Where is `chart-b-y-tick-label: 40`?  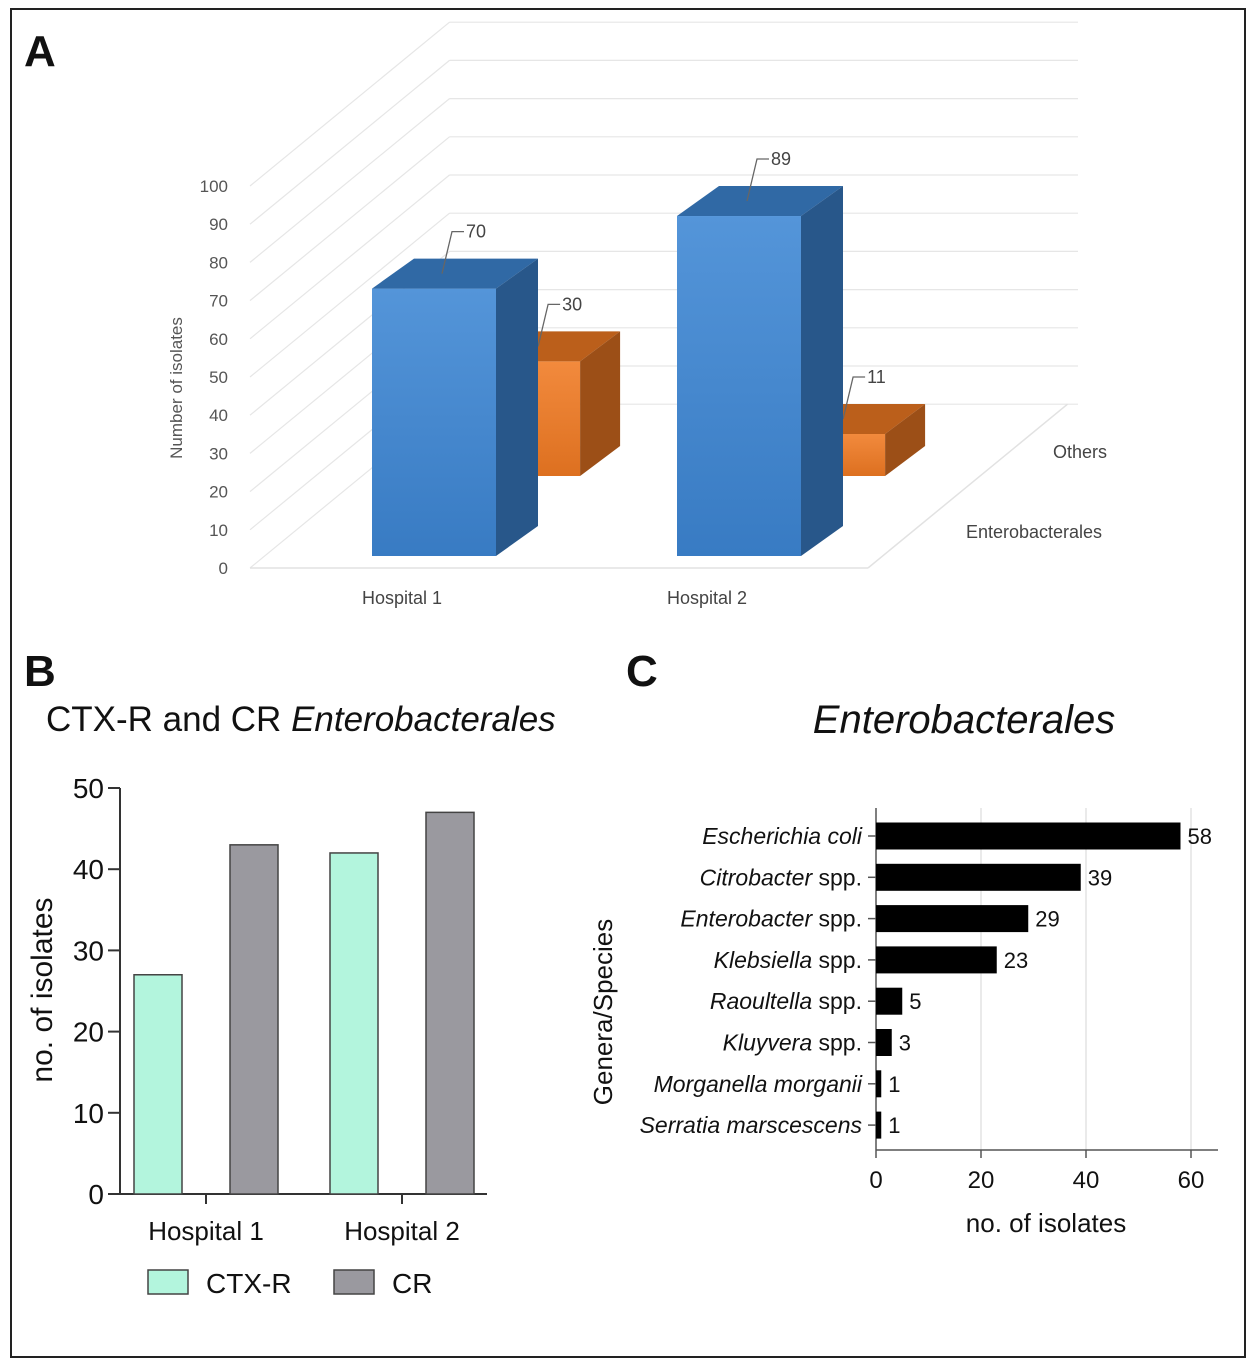
chart-b-y-tick-label: 40 is located at coordinates (88, 869).